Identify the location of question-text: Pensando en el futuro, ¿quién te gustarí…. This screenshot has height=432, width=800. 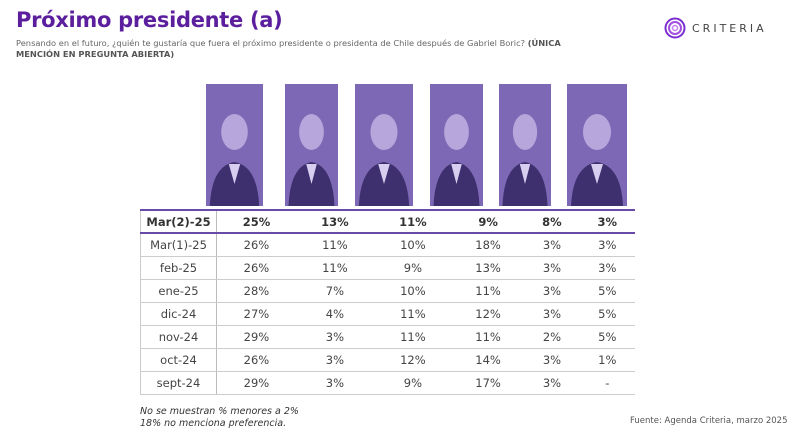
(311, 49).